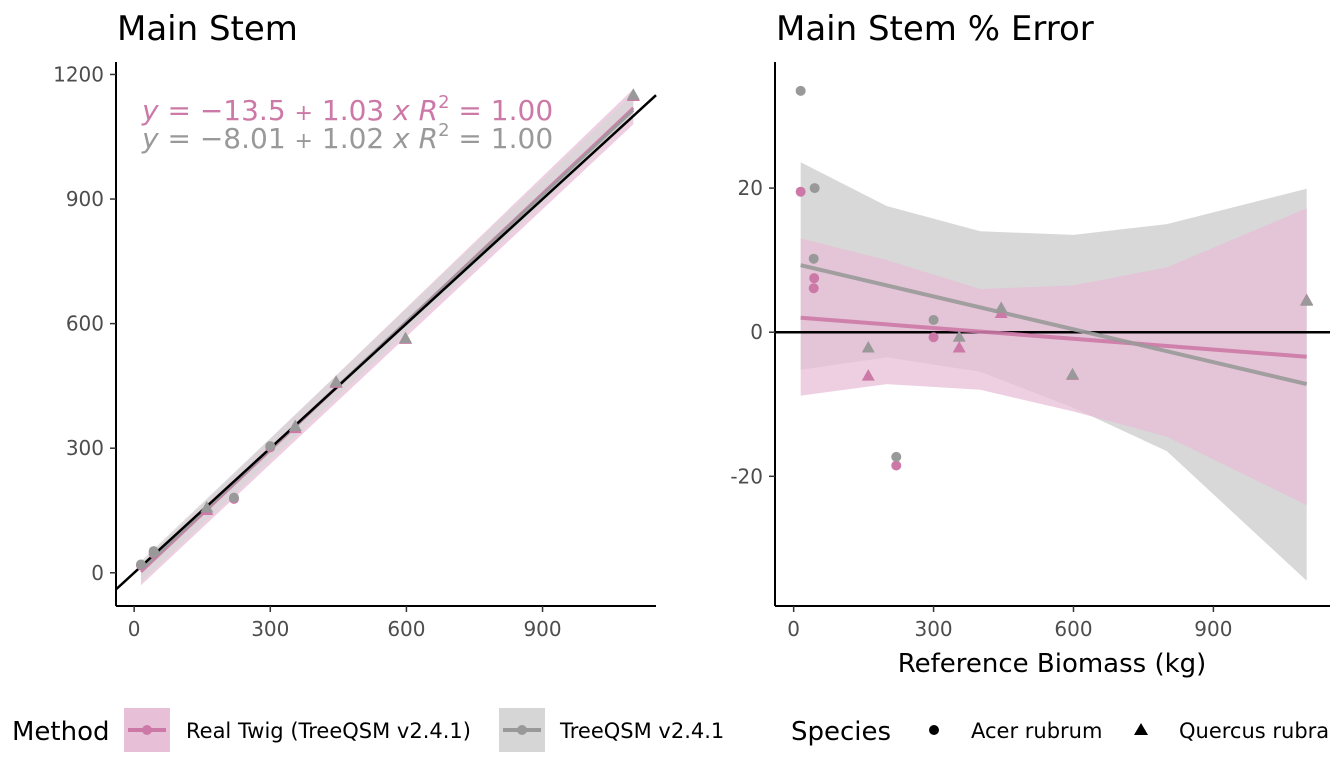 This screenshot has width=1344, height=768. Describe the element at coordinates (1036, 731) in the screenshot. I see `legend-item-acer-rubrum: Acer rubrum` at that location.